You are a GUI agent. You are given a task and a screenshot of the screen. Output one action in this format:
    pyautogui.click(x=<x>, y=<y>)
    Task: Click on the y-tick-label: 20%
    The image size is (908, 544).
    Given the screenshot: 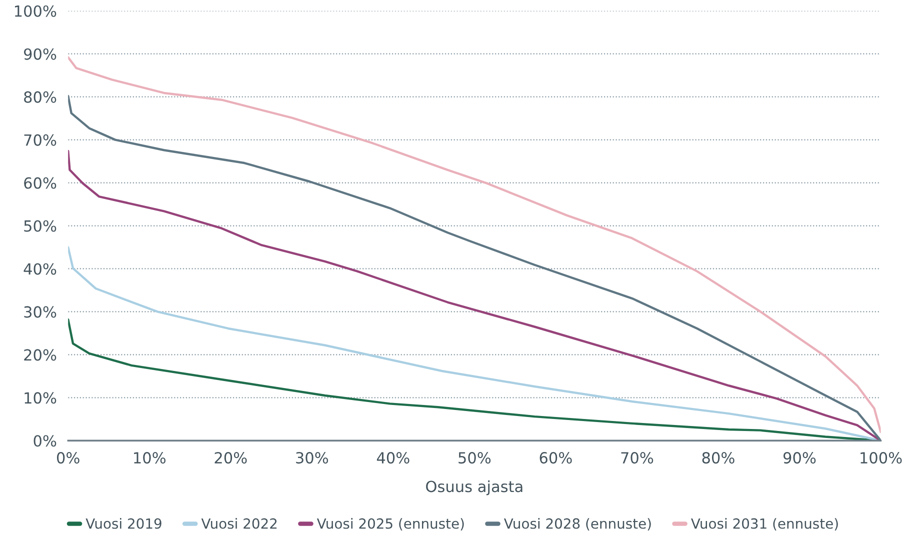 What is the action you would take?
    pyautogui.click(x=40, y=355)
    